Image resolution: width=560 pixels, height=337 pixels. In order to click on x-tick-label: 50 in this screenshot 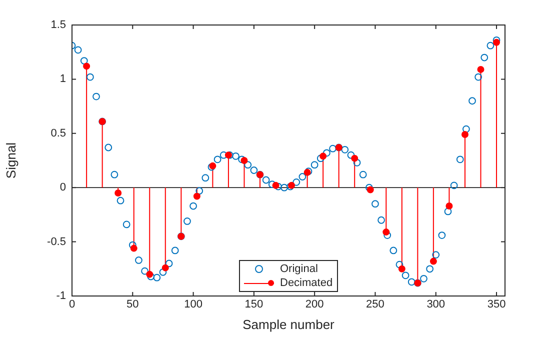, I will do `click(132, 304)`.